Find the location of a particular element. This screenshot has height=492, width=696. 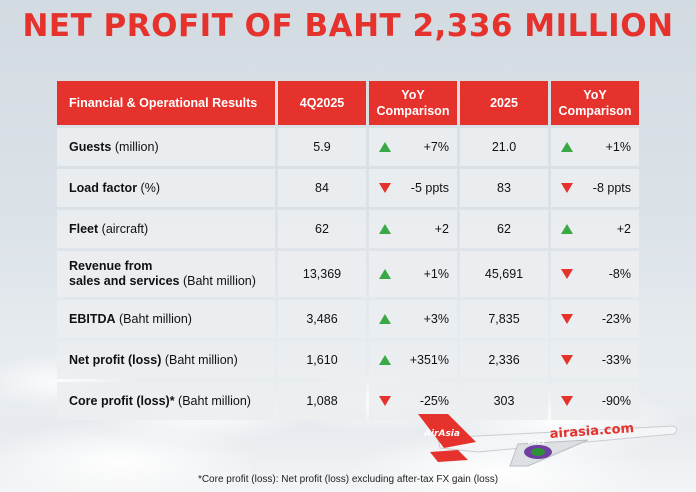

q-yoy-value: +1% is located at coordinates (436, 274).